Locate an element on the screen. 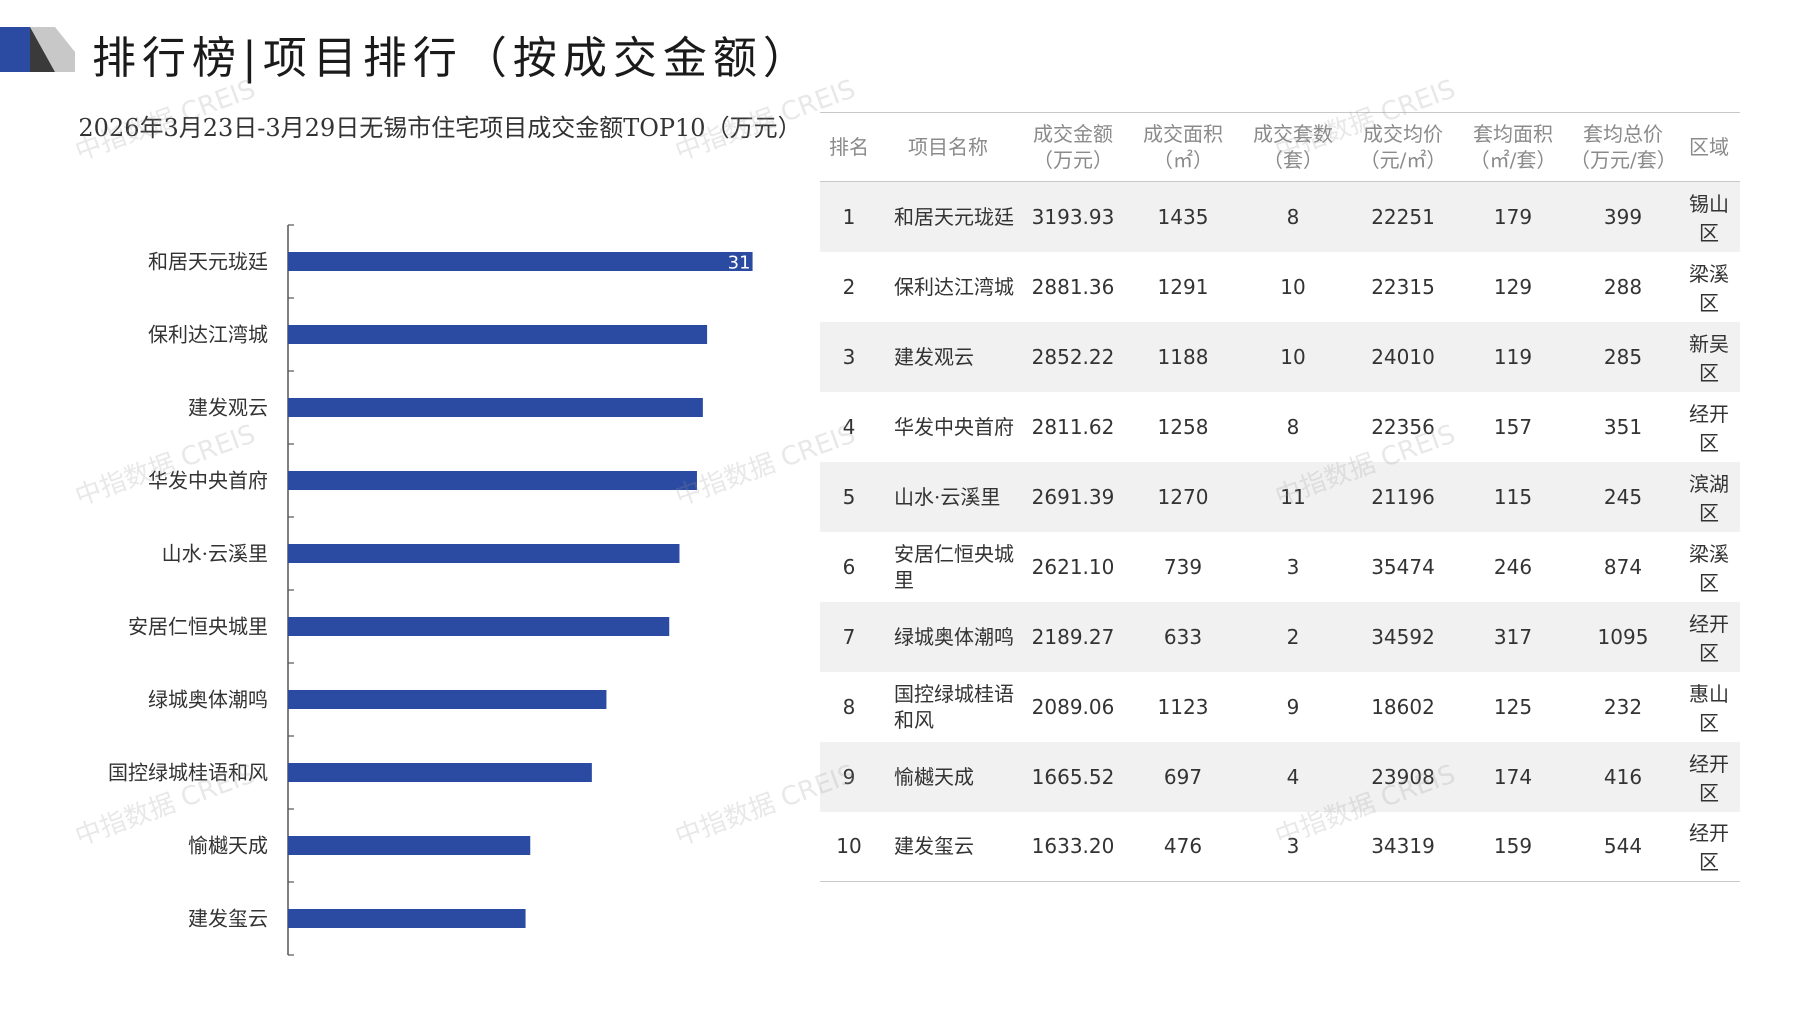 The image size is (1797, 1010). table-cell: 285 is located at coordinates (1623, 356).